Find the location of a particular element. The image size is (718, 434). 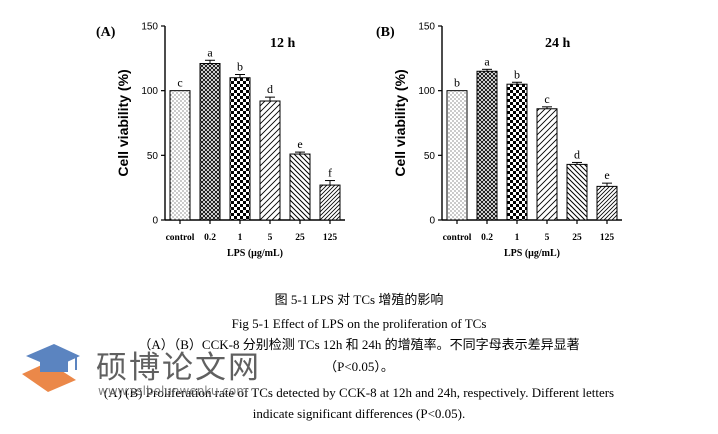

significance-letter: f is located at coordinates (330, 173).